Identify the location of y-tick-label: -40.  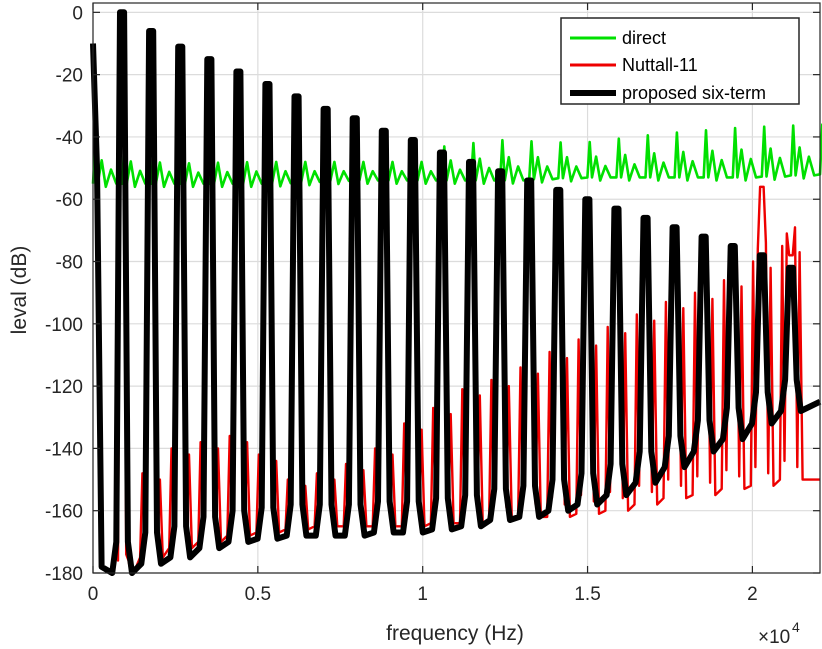
(69, 138).